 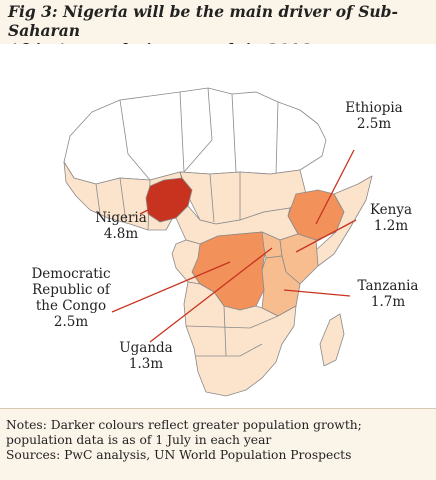 I want to click on north-africa, so click(x=195, y=136).